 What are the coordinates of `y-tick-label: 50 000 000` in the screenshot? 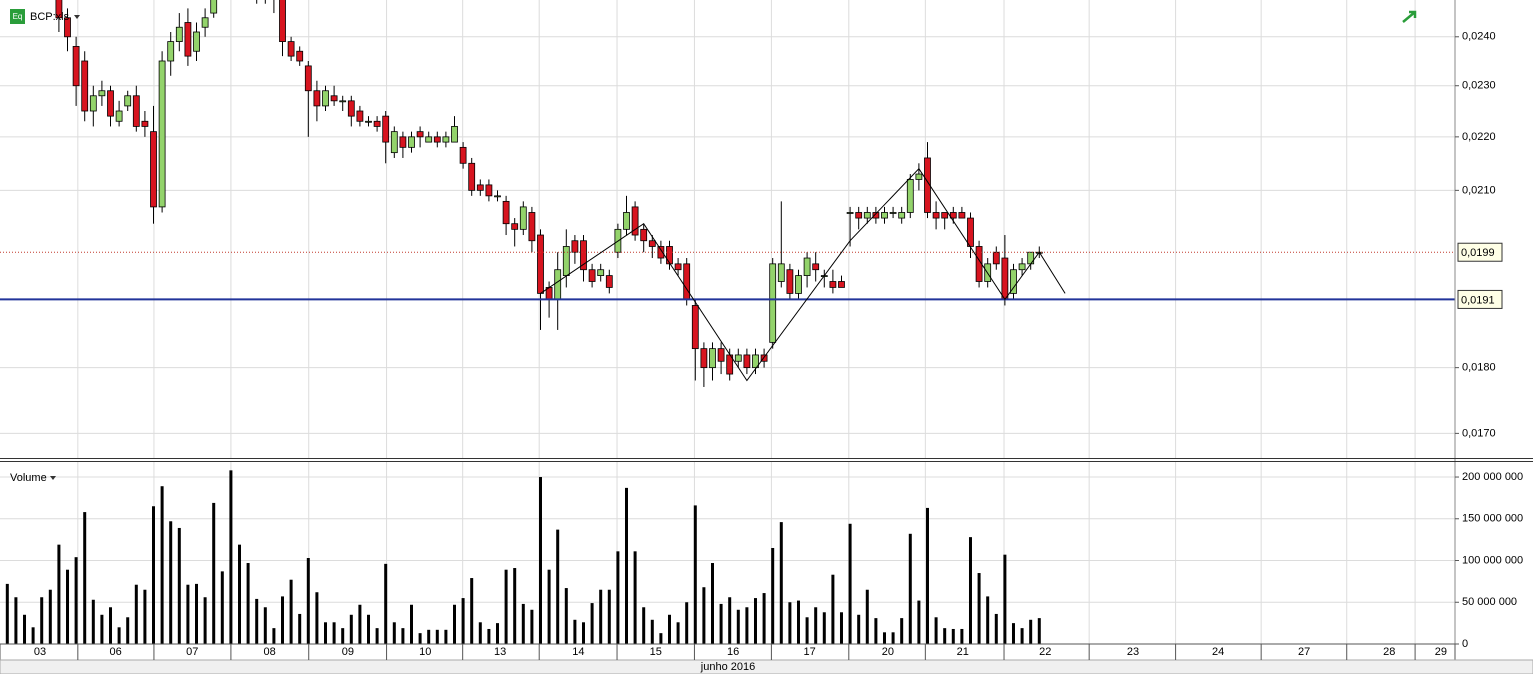 It's located at (1489, 602).